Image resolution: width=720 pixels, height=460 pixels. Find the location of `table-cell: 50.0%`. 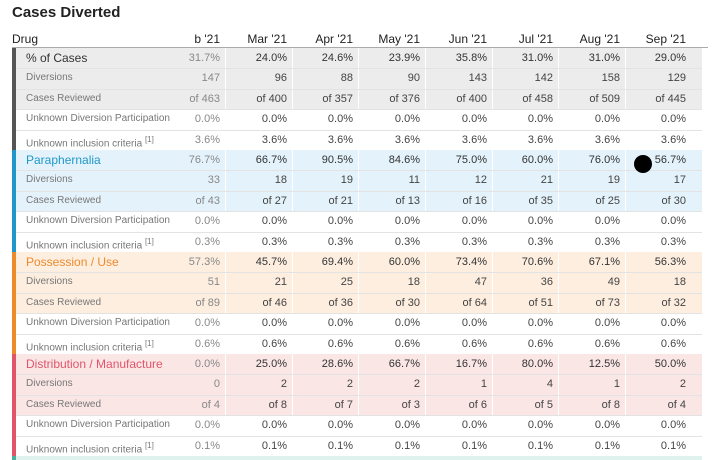

table-cell: 50.0% is located at coordinates (670, 364).